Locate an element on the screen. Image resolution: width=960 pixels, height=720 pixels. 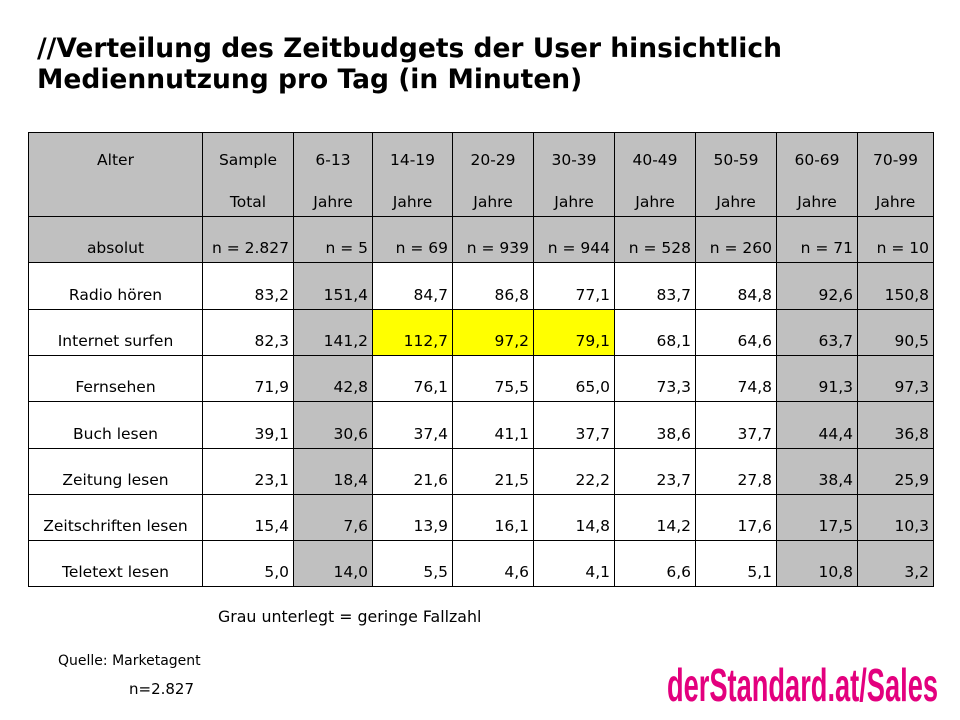
column-header: 40-49 Jahre is located at coordinates (655, 175).